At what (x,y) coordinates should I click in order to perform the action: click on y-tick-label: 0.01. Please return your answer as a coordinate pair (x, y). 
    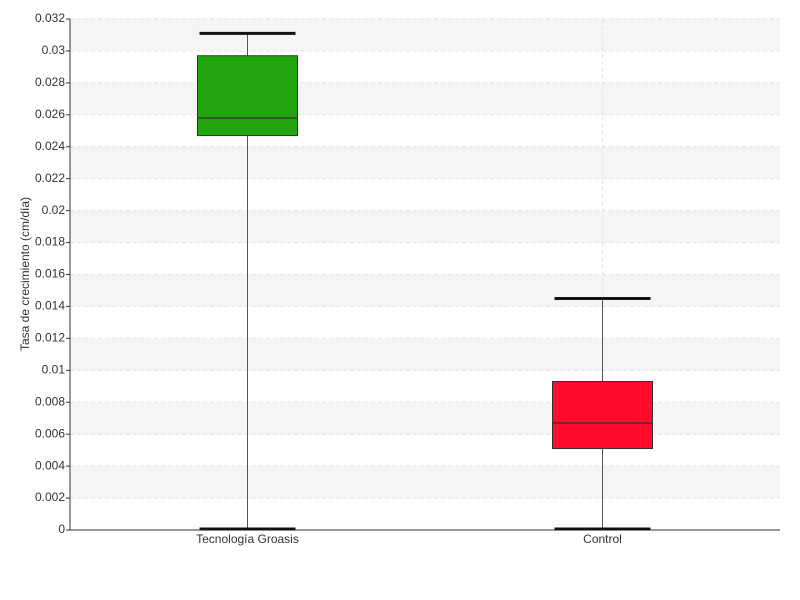
    Looking at the image, I should click on (54, 369).